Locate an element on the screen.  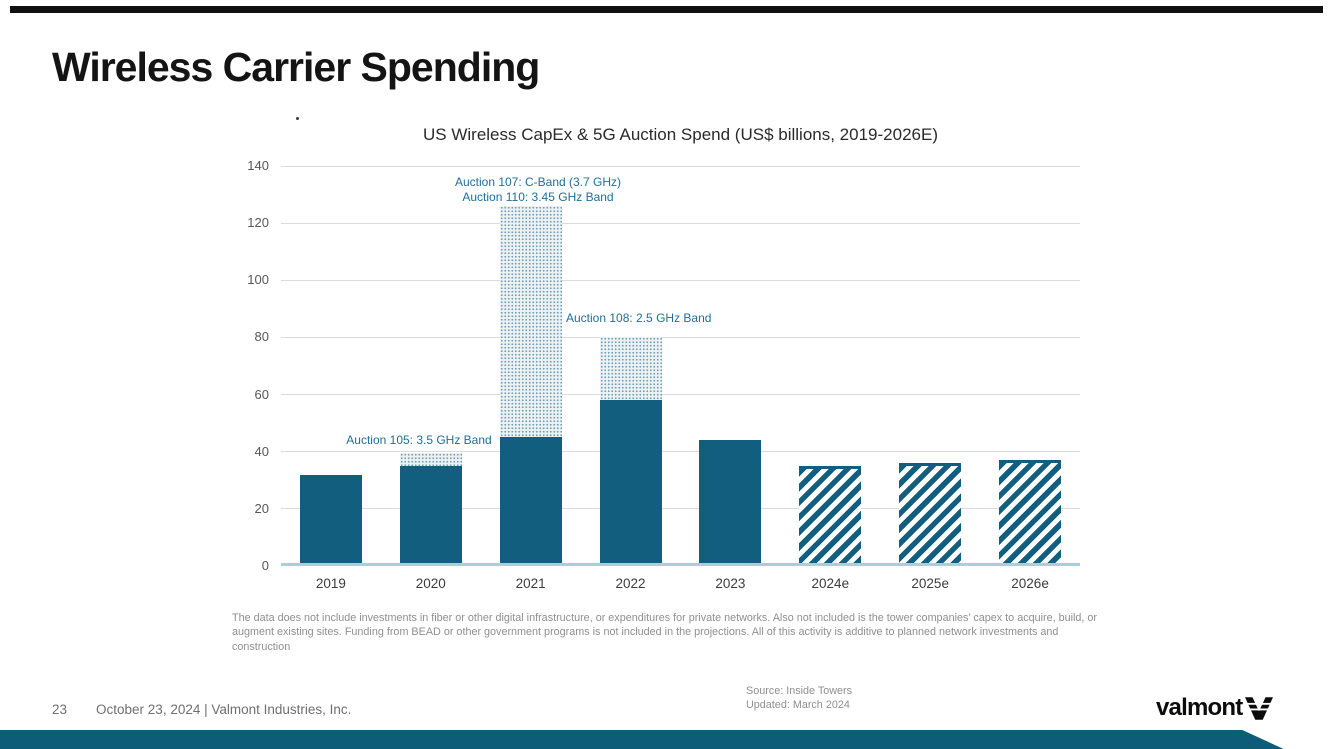
x-axis-label: 2025e is located at coordinates (930, 583).